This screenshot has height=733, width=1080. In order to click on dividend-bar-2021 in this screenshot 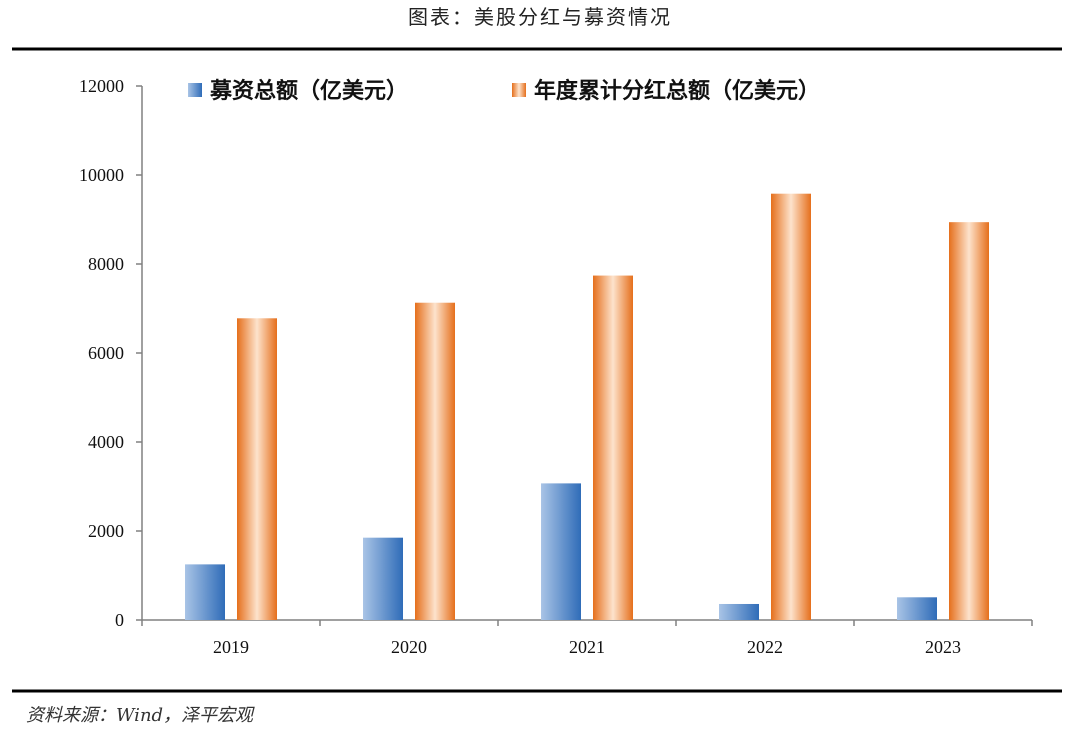, I will do `click(613, 447)`.